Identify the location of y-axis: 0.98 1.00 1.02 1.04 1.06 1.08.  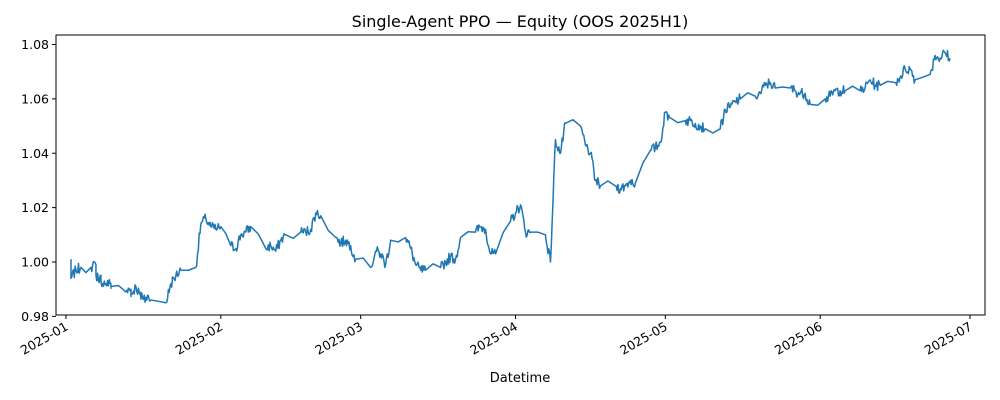
(38, 180).